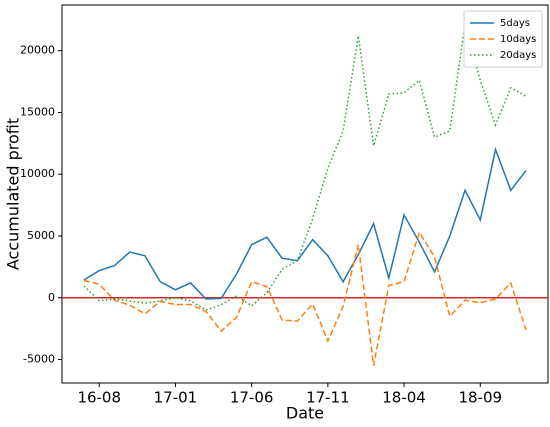 The width and height of the screenshot is (550, 427). Describe the element at coordinates (37, 50) in the screenshot. I see `y-tick-label: 20000` at that location.